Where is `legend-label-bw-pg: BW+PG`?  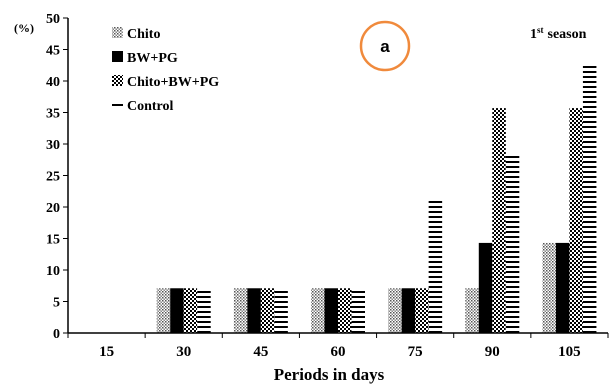
legend-label-bw-pg: BW+PG is located at coordinates (152, 58).